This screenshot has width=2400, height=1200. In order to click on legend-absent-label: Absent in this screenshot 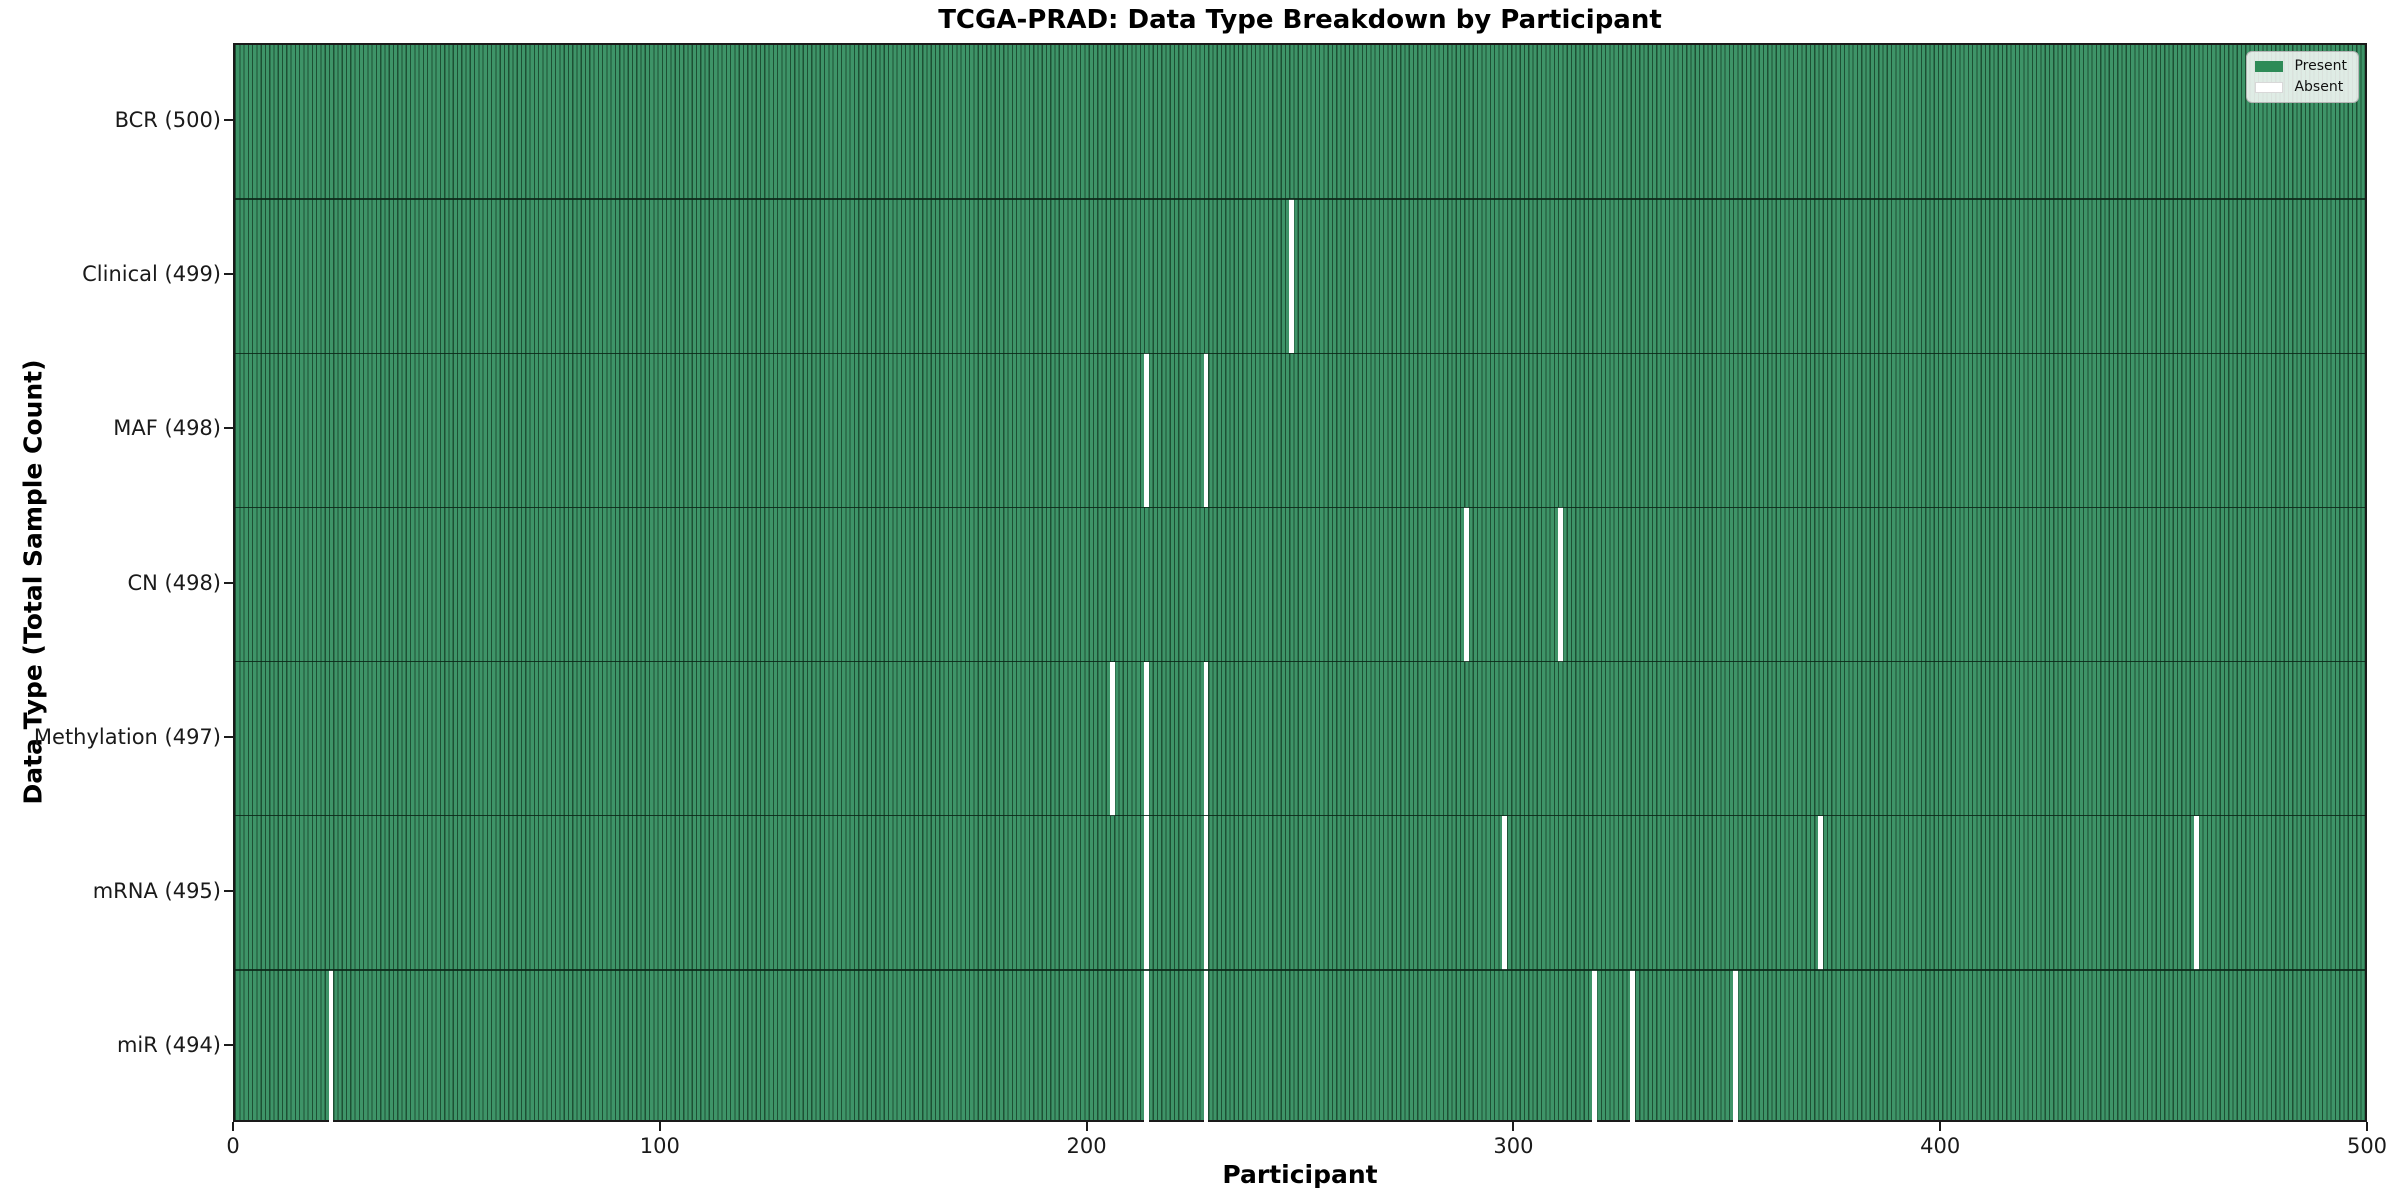, I will do `click(2319, 87)`.